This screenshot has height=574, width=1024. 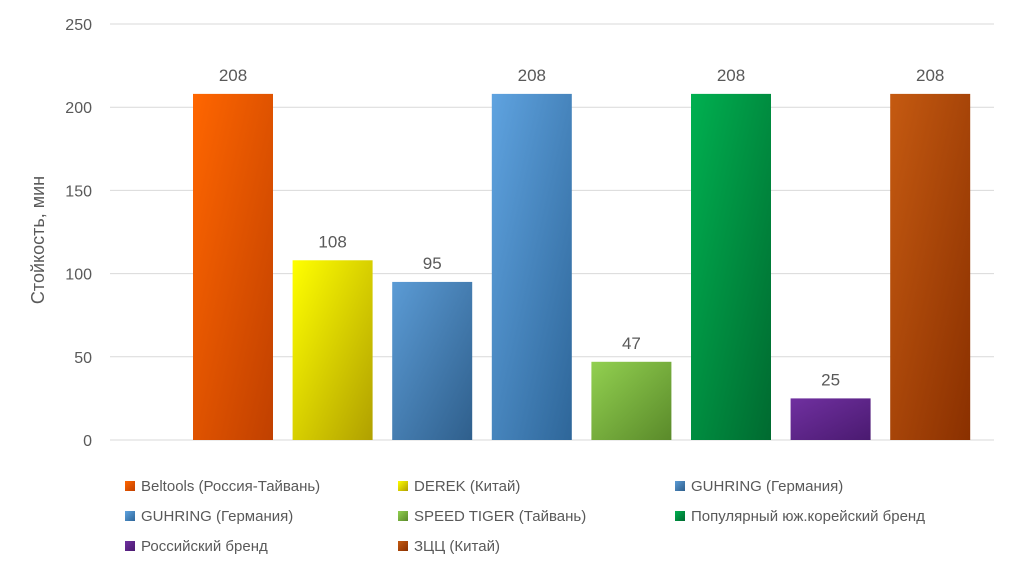 What do you see at coordinates (78, 191) in the screenshot?
I see `y-tick-label: 150` at bounding box center [78, 191].